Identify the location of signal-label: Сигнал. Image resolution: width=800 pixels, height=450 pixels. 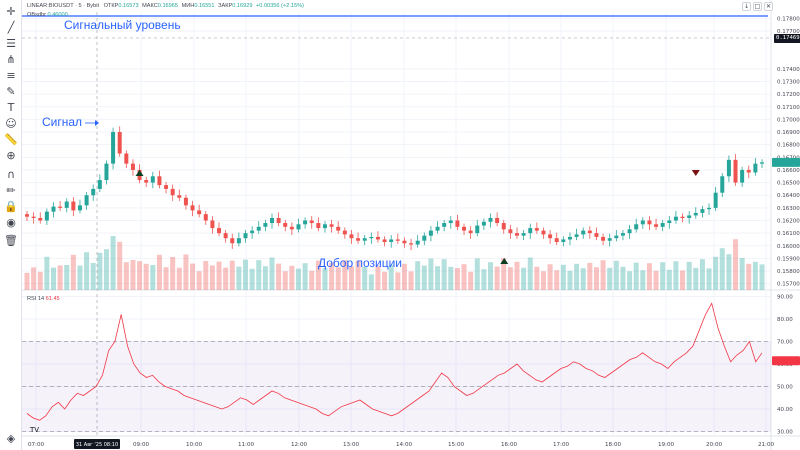
(62, 122).